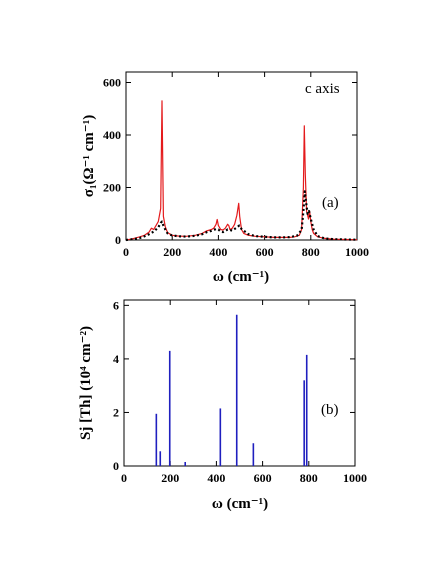  Describe the element at coordinates (241, 216) in the screenshot. I see `series-line-dotted` at that location.